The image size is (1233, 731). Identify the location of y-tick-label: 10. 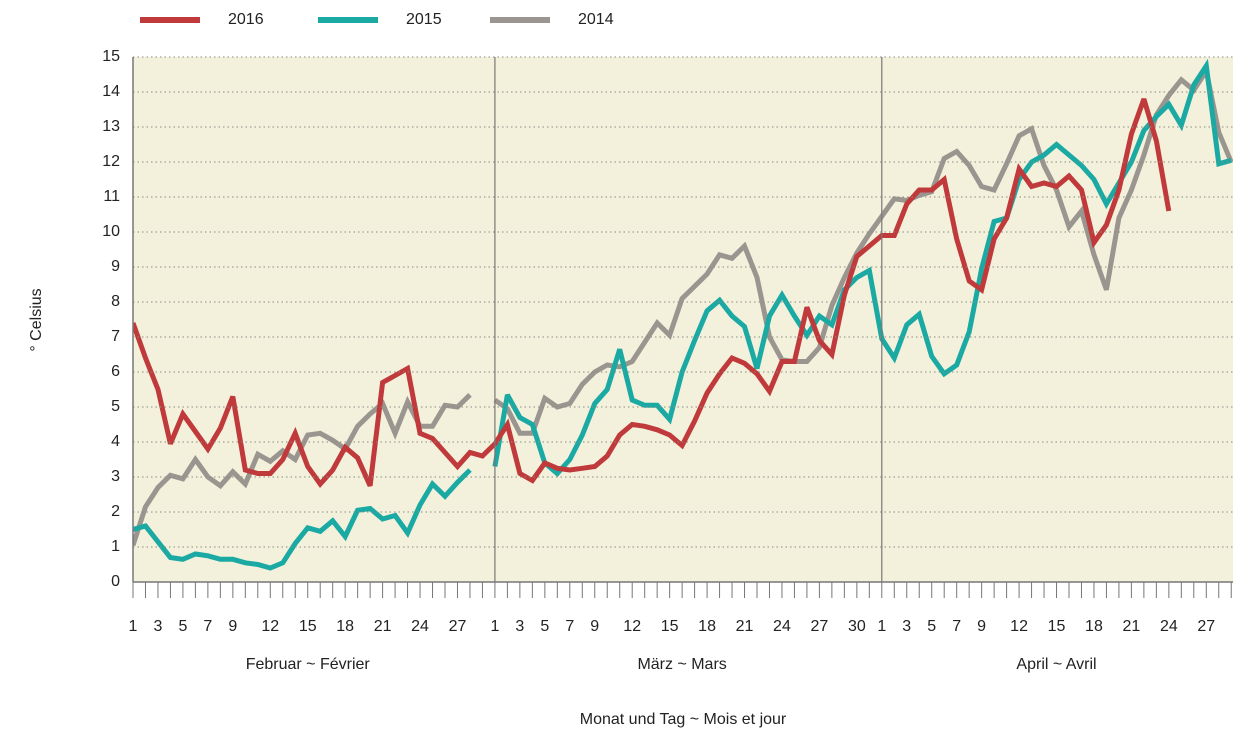
(111, 231).